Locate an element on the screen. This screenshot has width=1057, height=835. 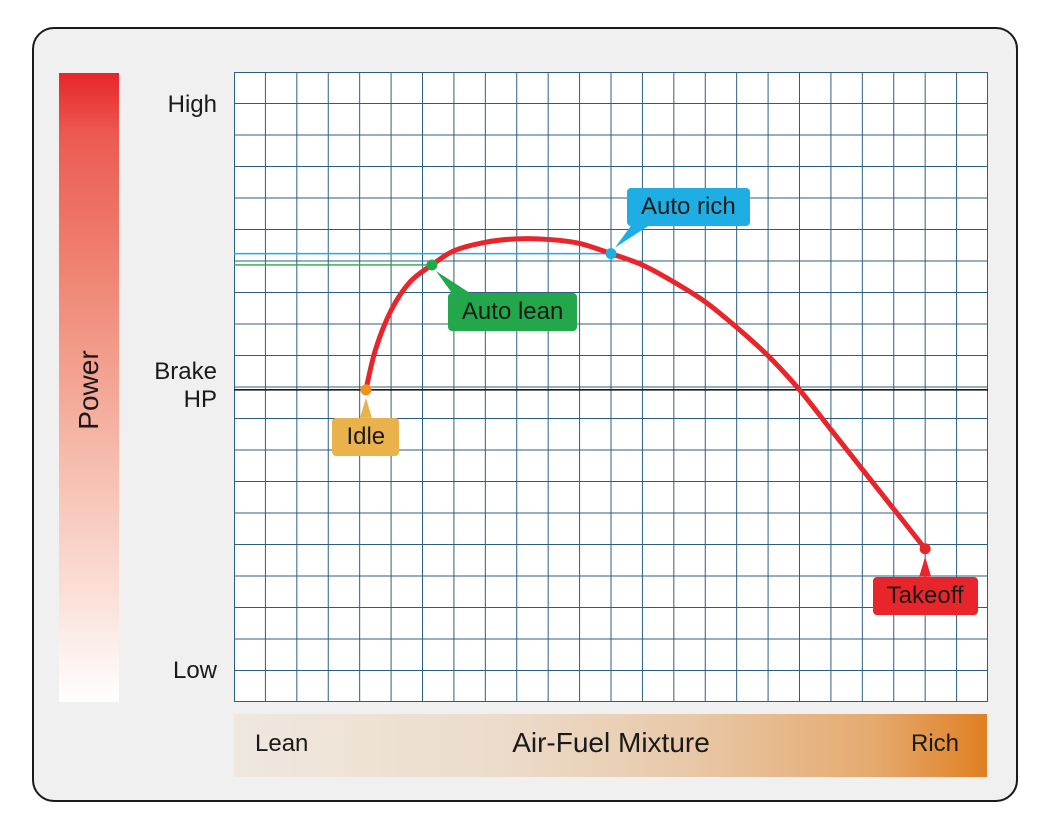
power-gradient-bar is located at coordinates (89, 387).